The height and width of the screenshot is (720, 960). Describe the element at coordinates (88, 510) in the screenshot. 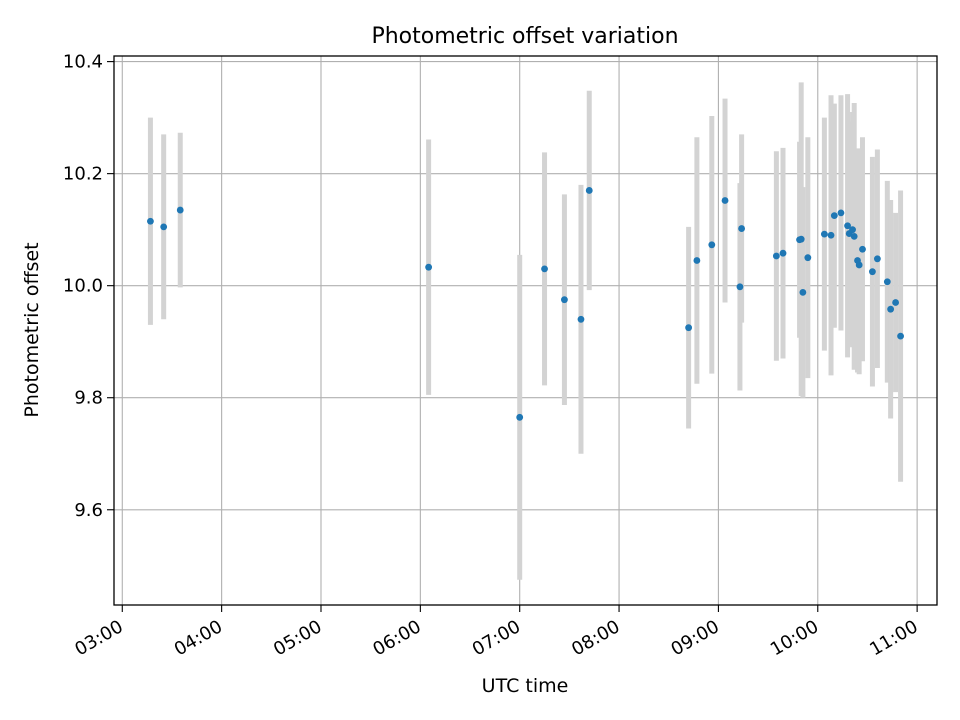

I see `y-tick-label: 9.6` at that location.